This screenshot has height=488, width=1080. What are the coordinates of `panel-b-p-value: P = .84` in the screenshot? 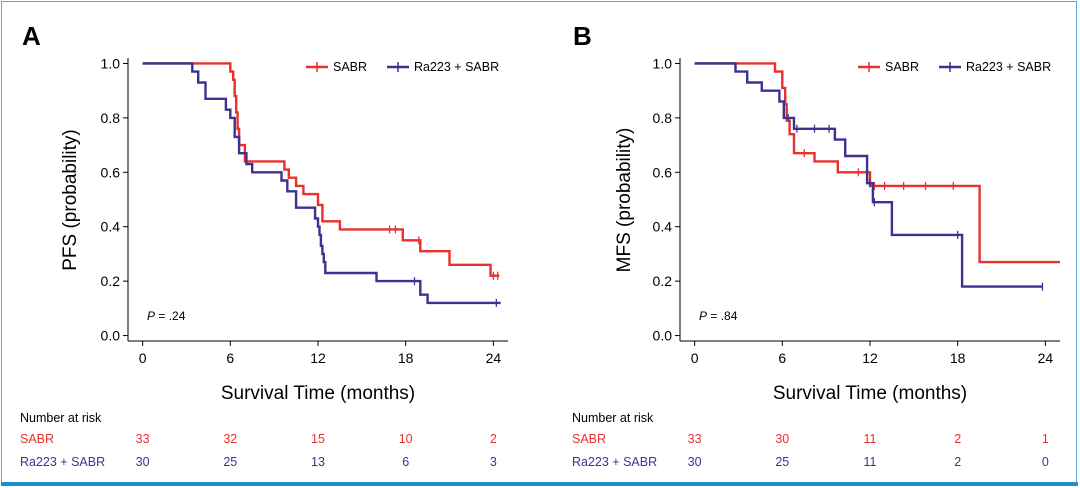 It's located at (718, 316).